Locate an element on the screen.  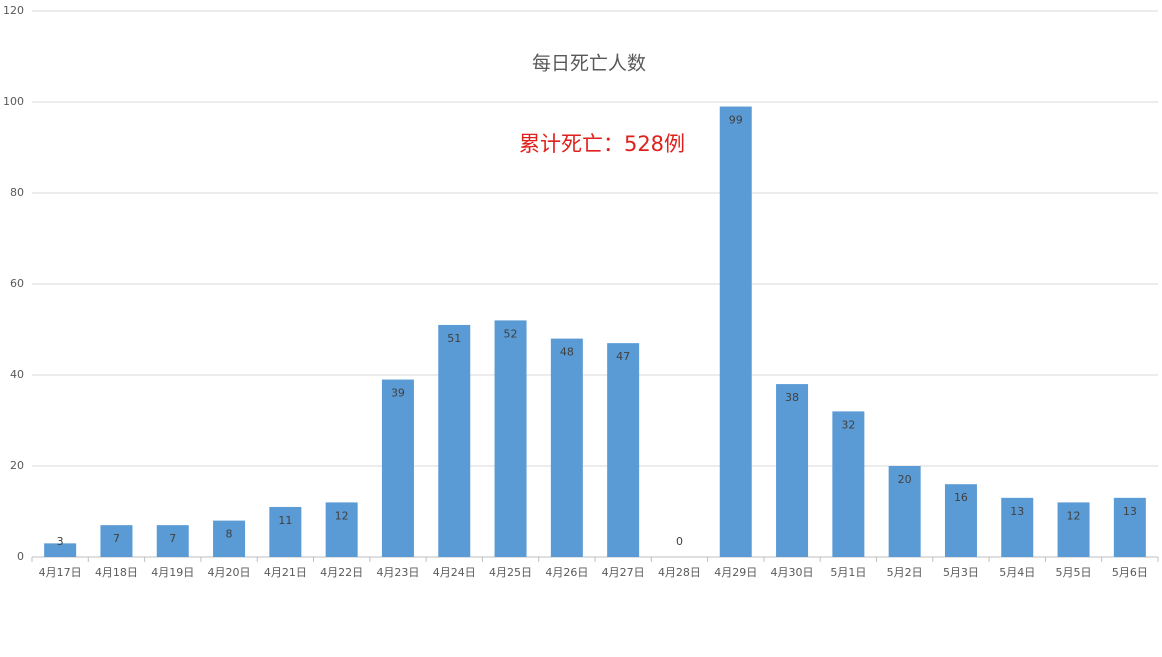
data-label: 38 is located at coordinates (792, 397).